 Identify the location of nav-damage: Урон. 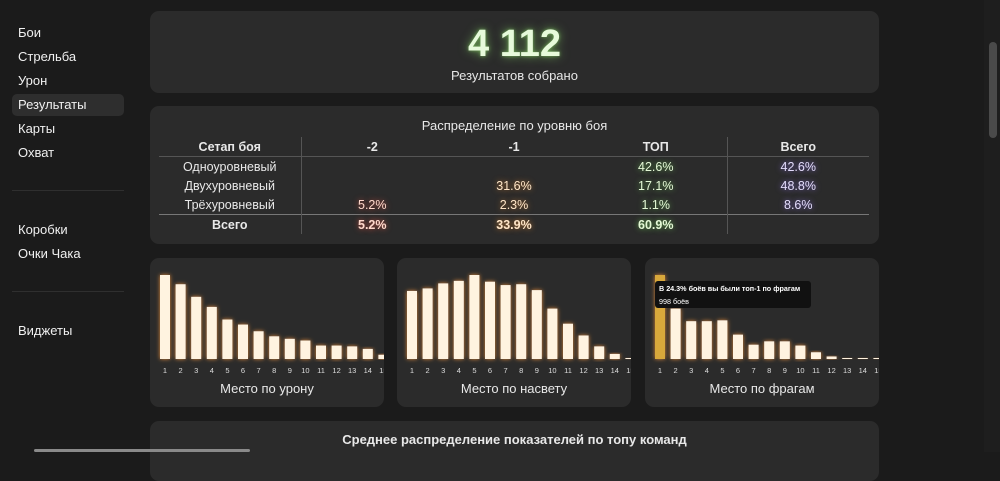
(33, 80).